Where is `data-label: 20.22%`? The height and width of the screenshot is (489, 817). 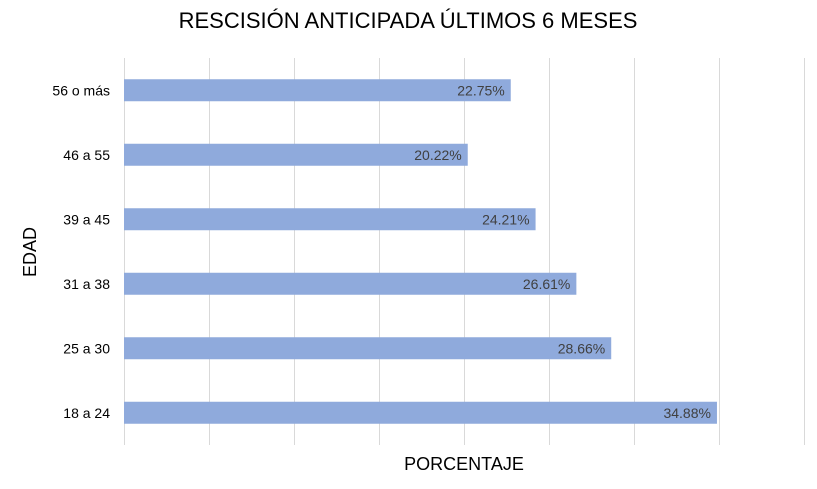 data-label: 20.22% is located at coordinates (437, 155).